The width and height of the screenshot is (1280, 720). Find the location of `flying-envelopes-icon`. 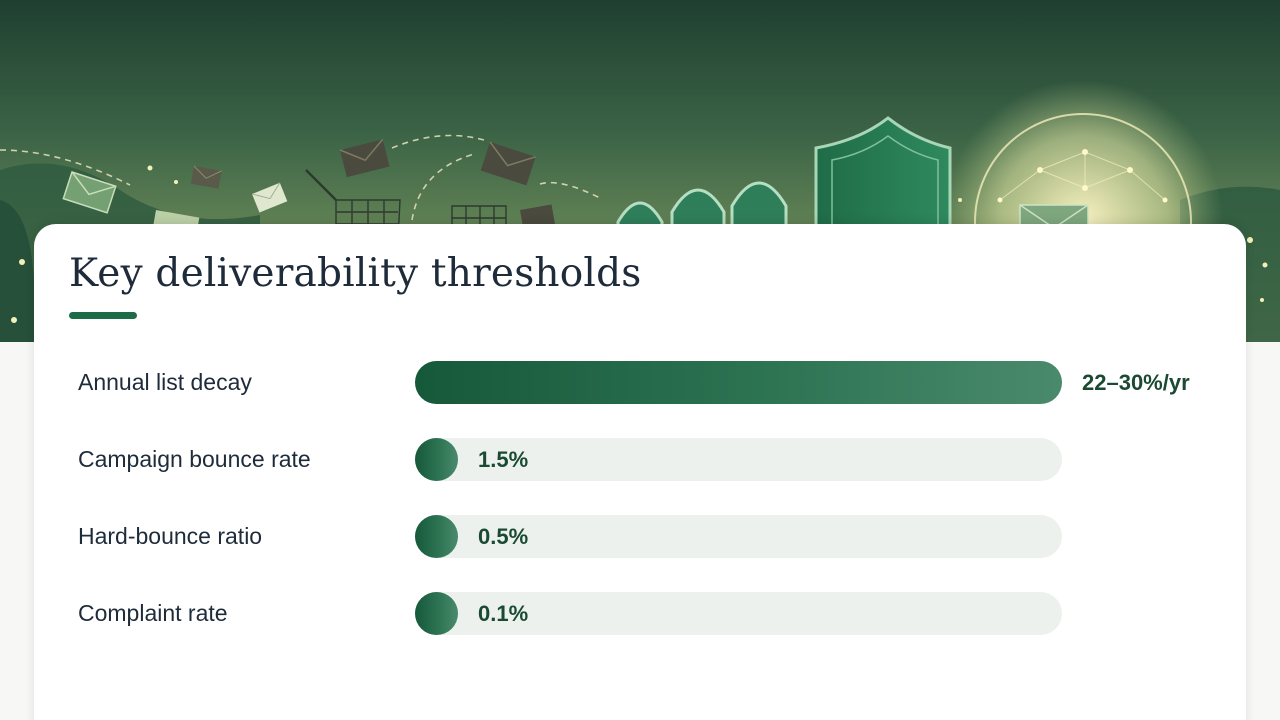

flying-envelopes-icon is located at coordinates (308, 189).